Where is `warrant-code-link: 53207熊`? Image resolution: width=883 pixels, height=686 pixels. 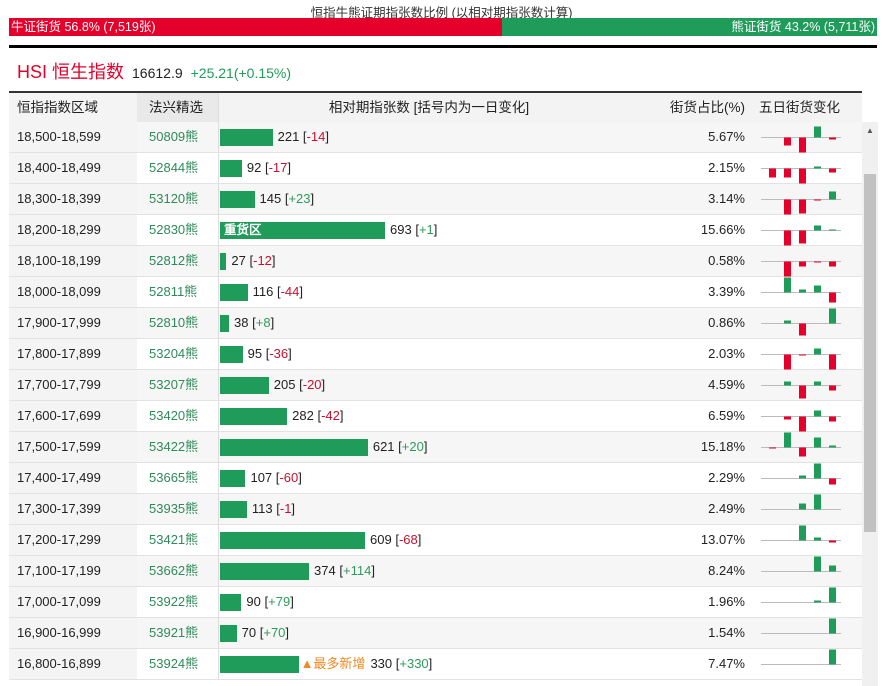
warrant-code-link: 53207熊 is located at coordinates (174, 384).